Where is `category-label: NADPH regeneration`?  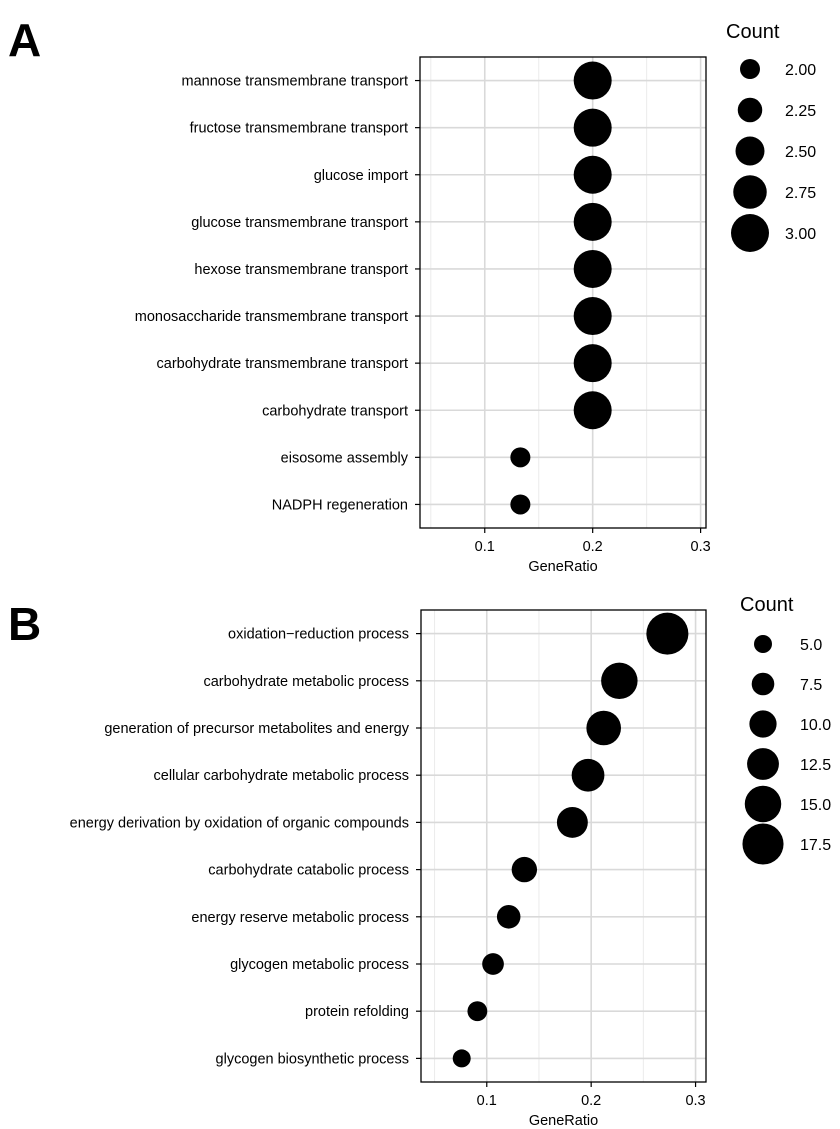
category-label: NADPH regeneration is located at coordinates (340, 505).